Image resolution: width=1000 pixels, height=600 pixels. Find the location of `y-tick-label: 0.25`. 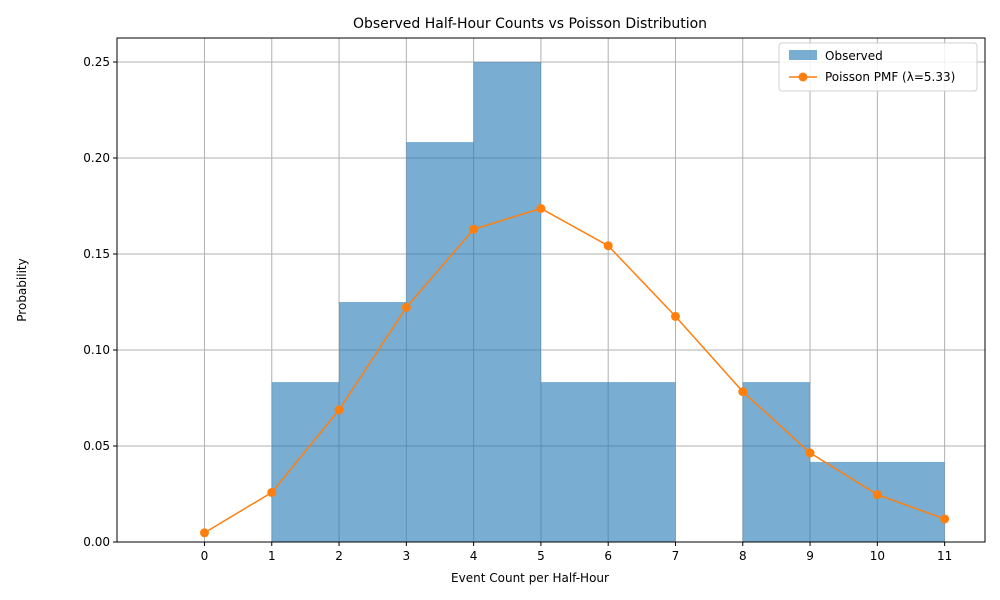

y-tick-label: 0.25 is located at coordinates (96, 62).